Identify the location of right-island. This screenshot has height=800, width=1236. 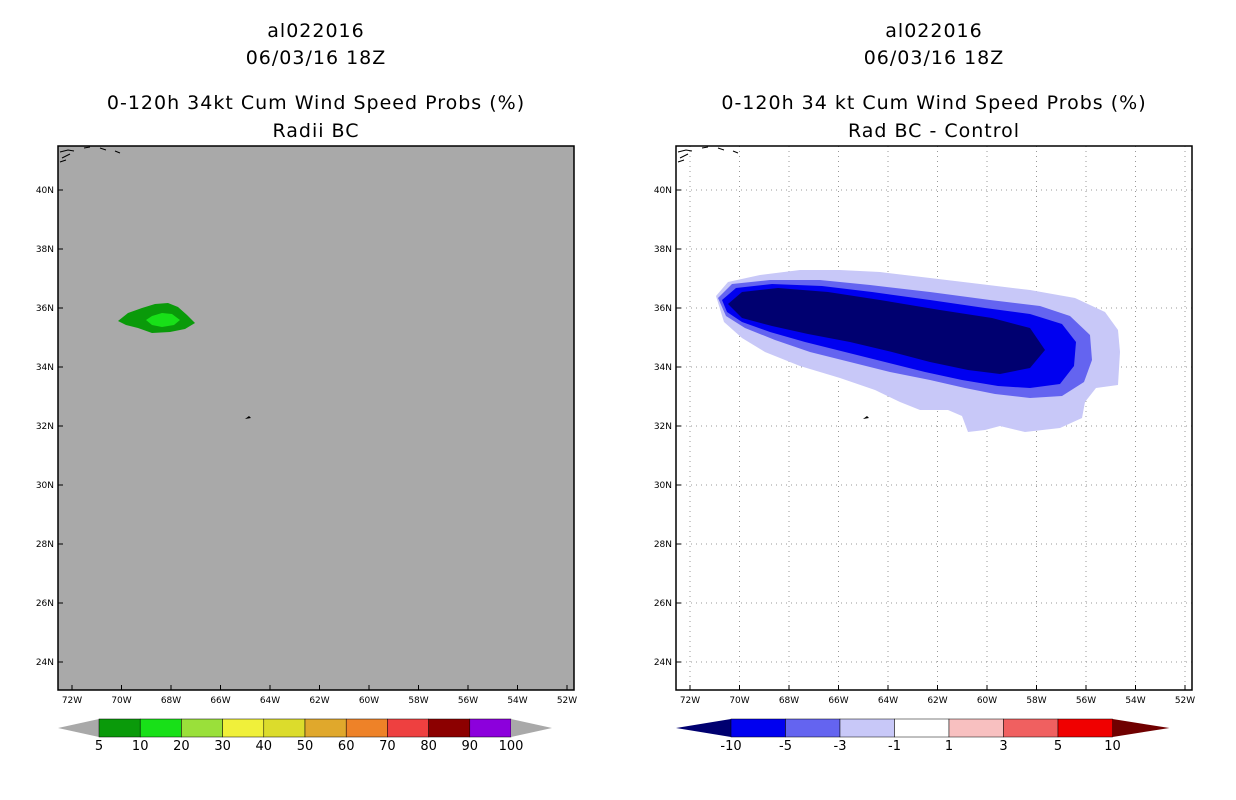
(866, 417).